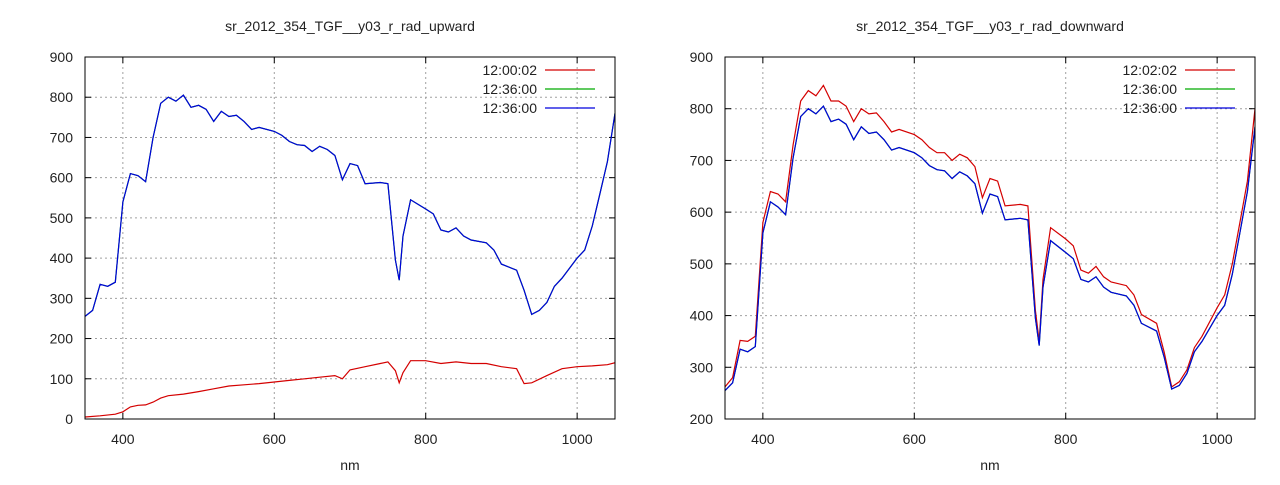  I want to click on chart-title: sr_2012_354_TGF__y03_r_rad_upward, so click(350, 26).